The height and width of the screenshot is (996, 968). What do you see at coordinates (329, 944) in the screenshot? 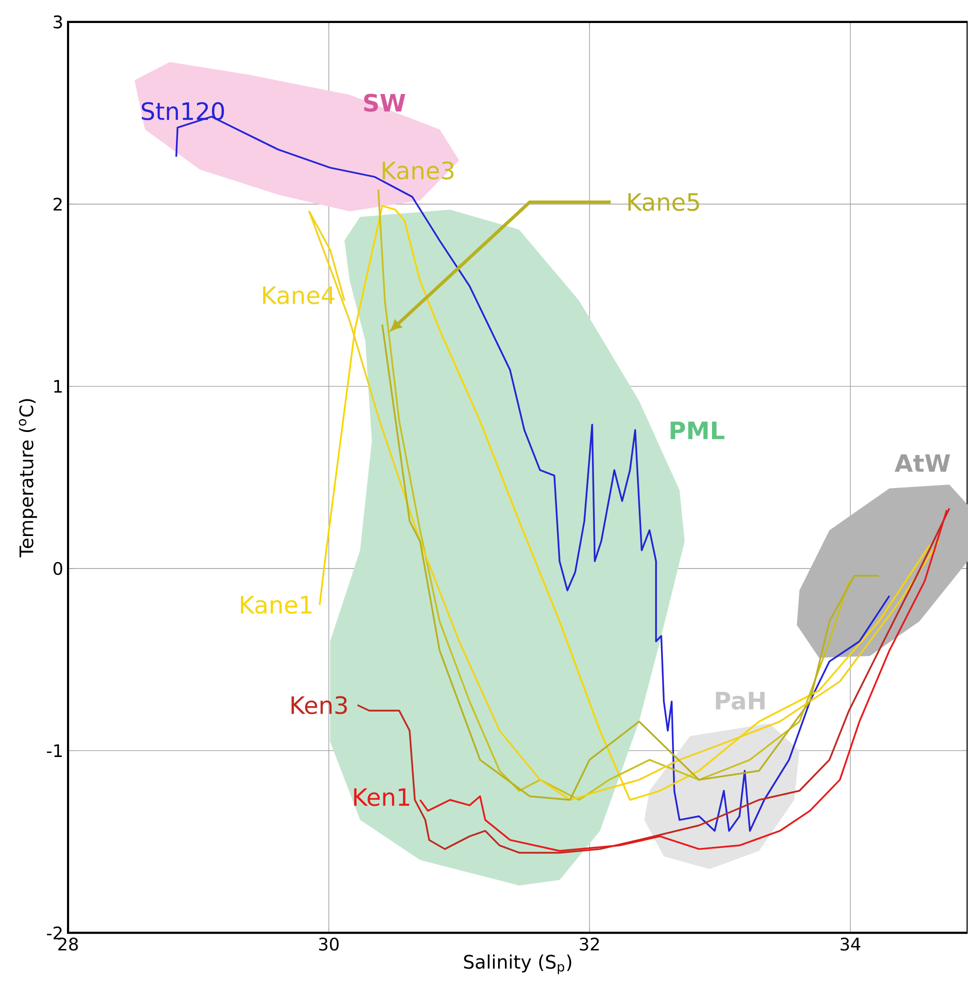
I see `x-tick-label: 30` at bounding box center [329, 944].